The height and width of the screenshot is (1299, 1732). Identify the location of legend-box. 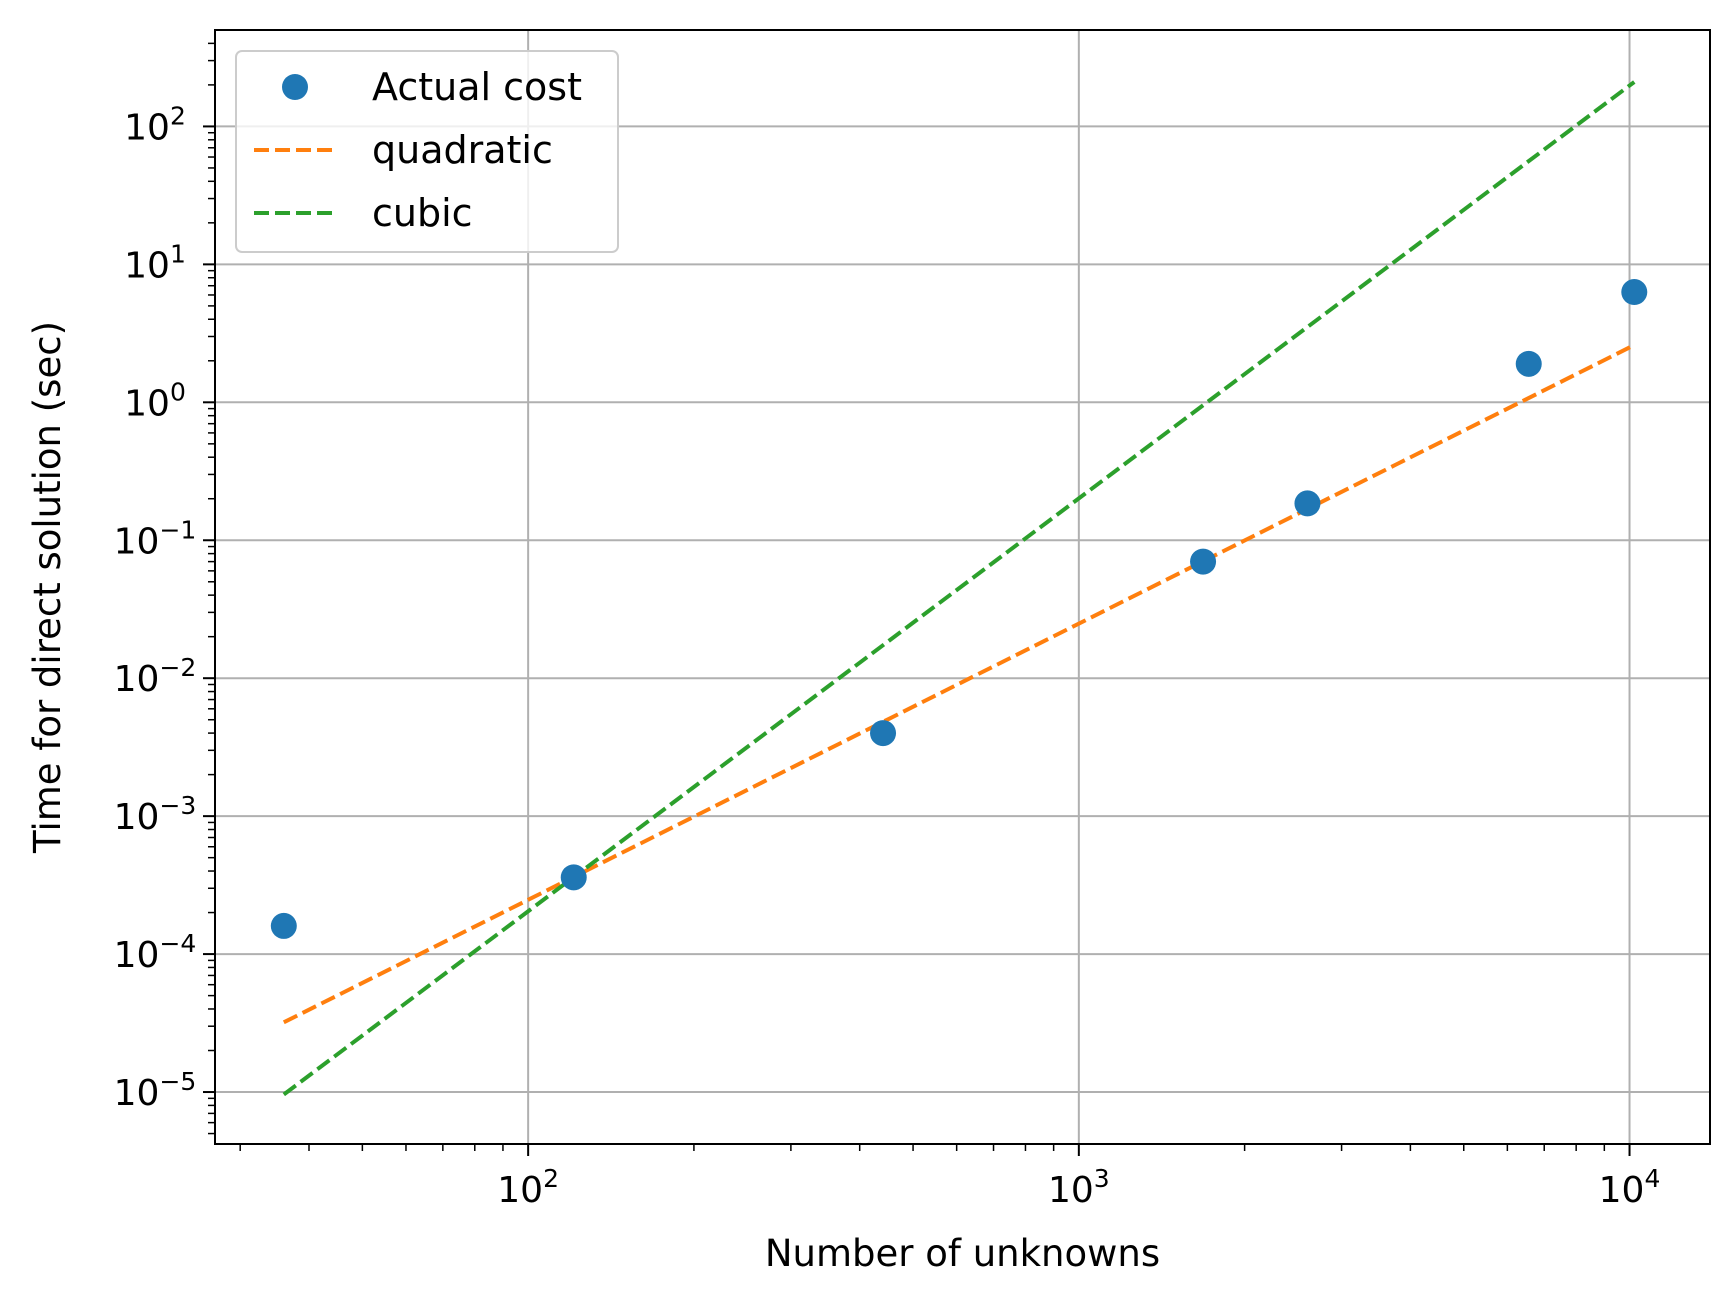
(427, 151).